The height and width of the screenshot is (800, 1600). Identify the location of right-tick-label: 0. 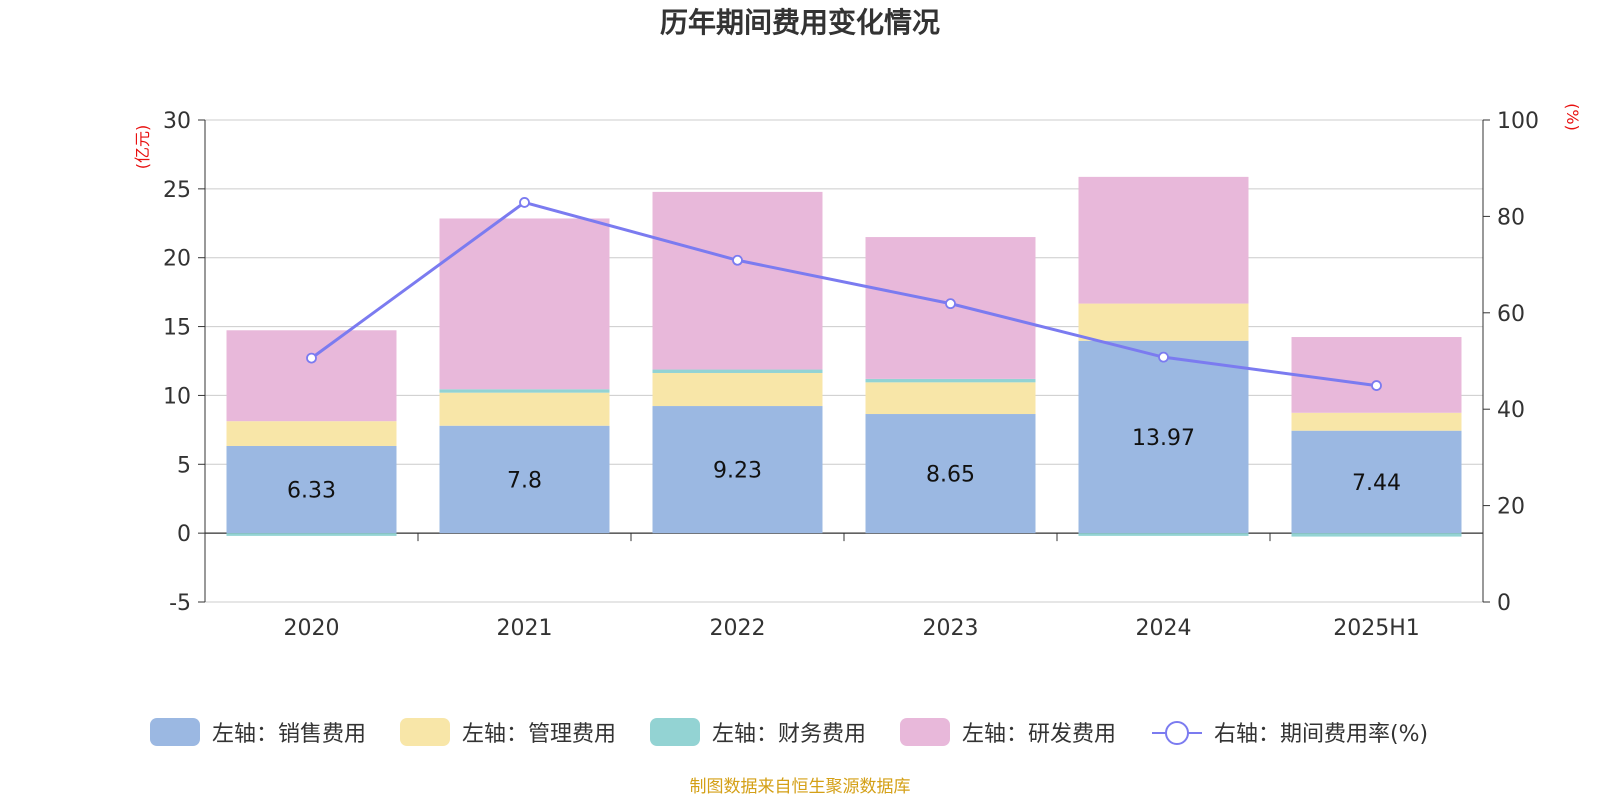
(1504, 603).